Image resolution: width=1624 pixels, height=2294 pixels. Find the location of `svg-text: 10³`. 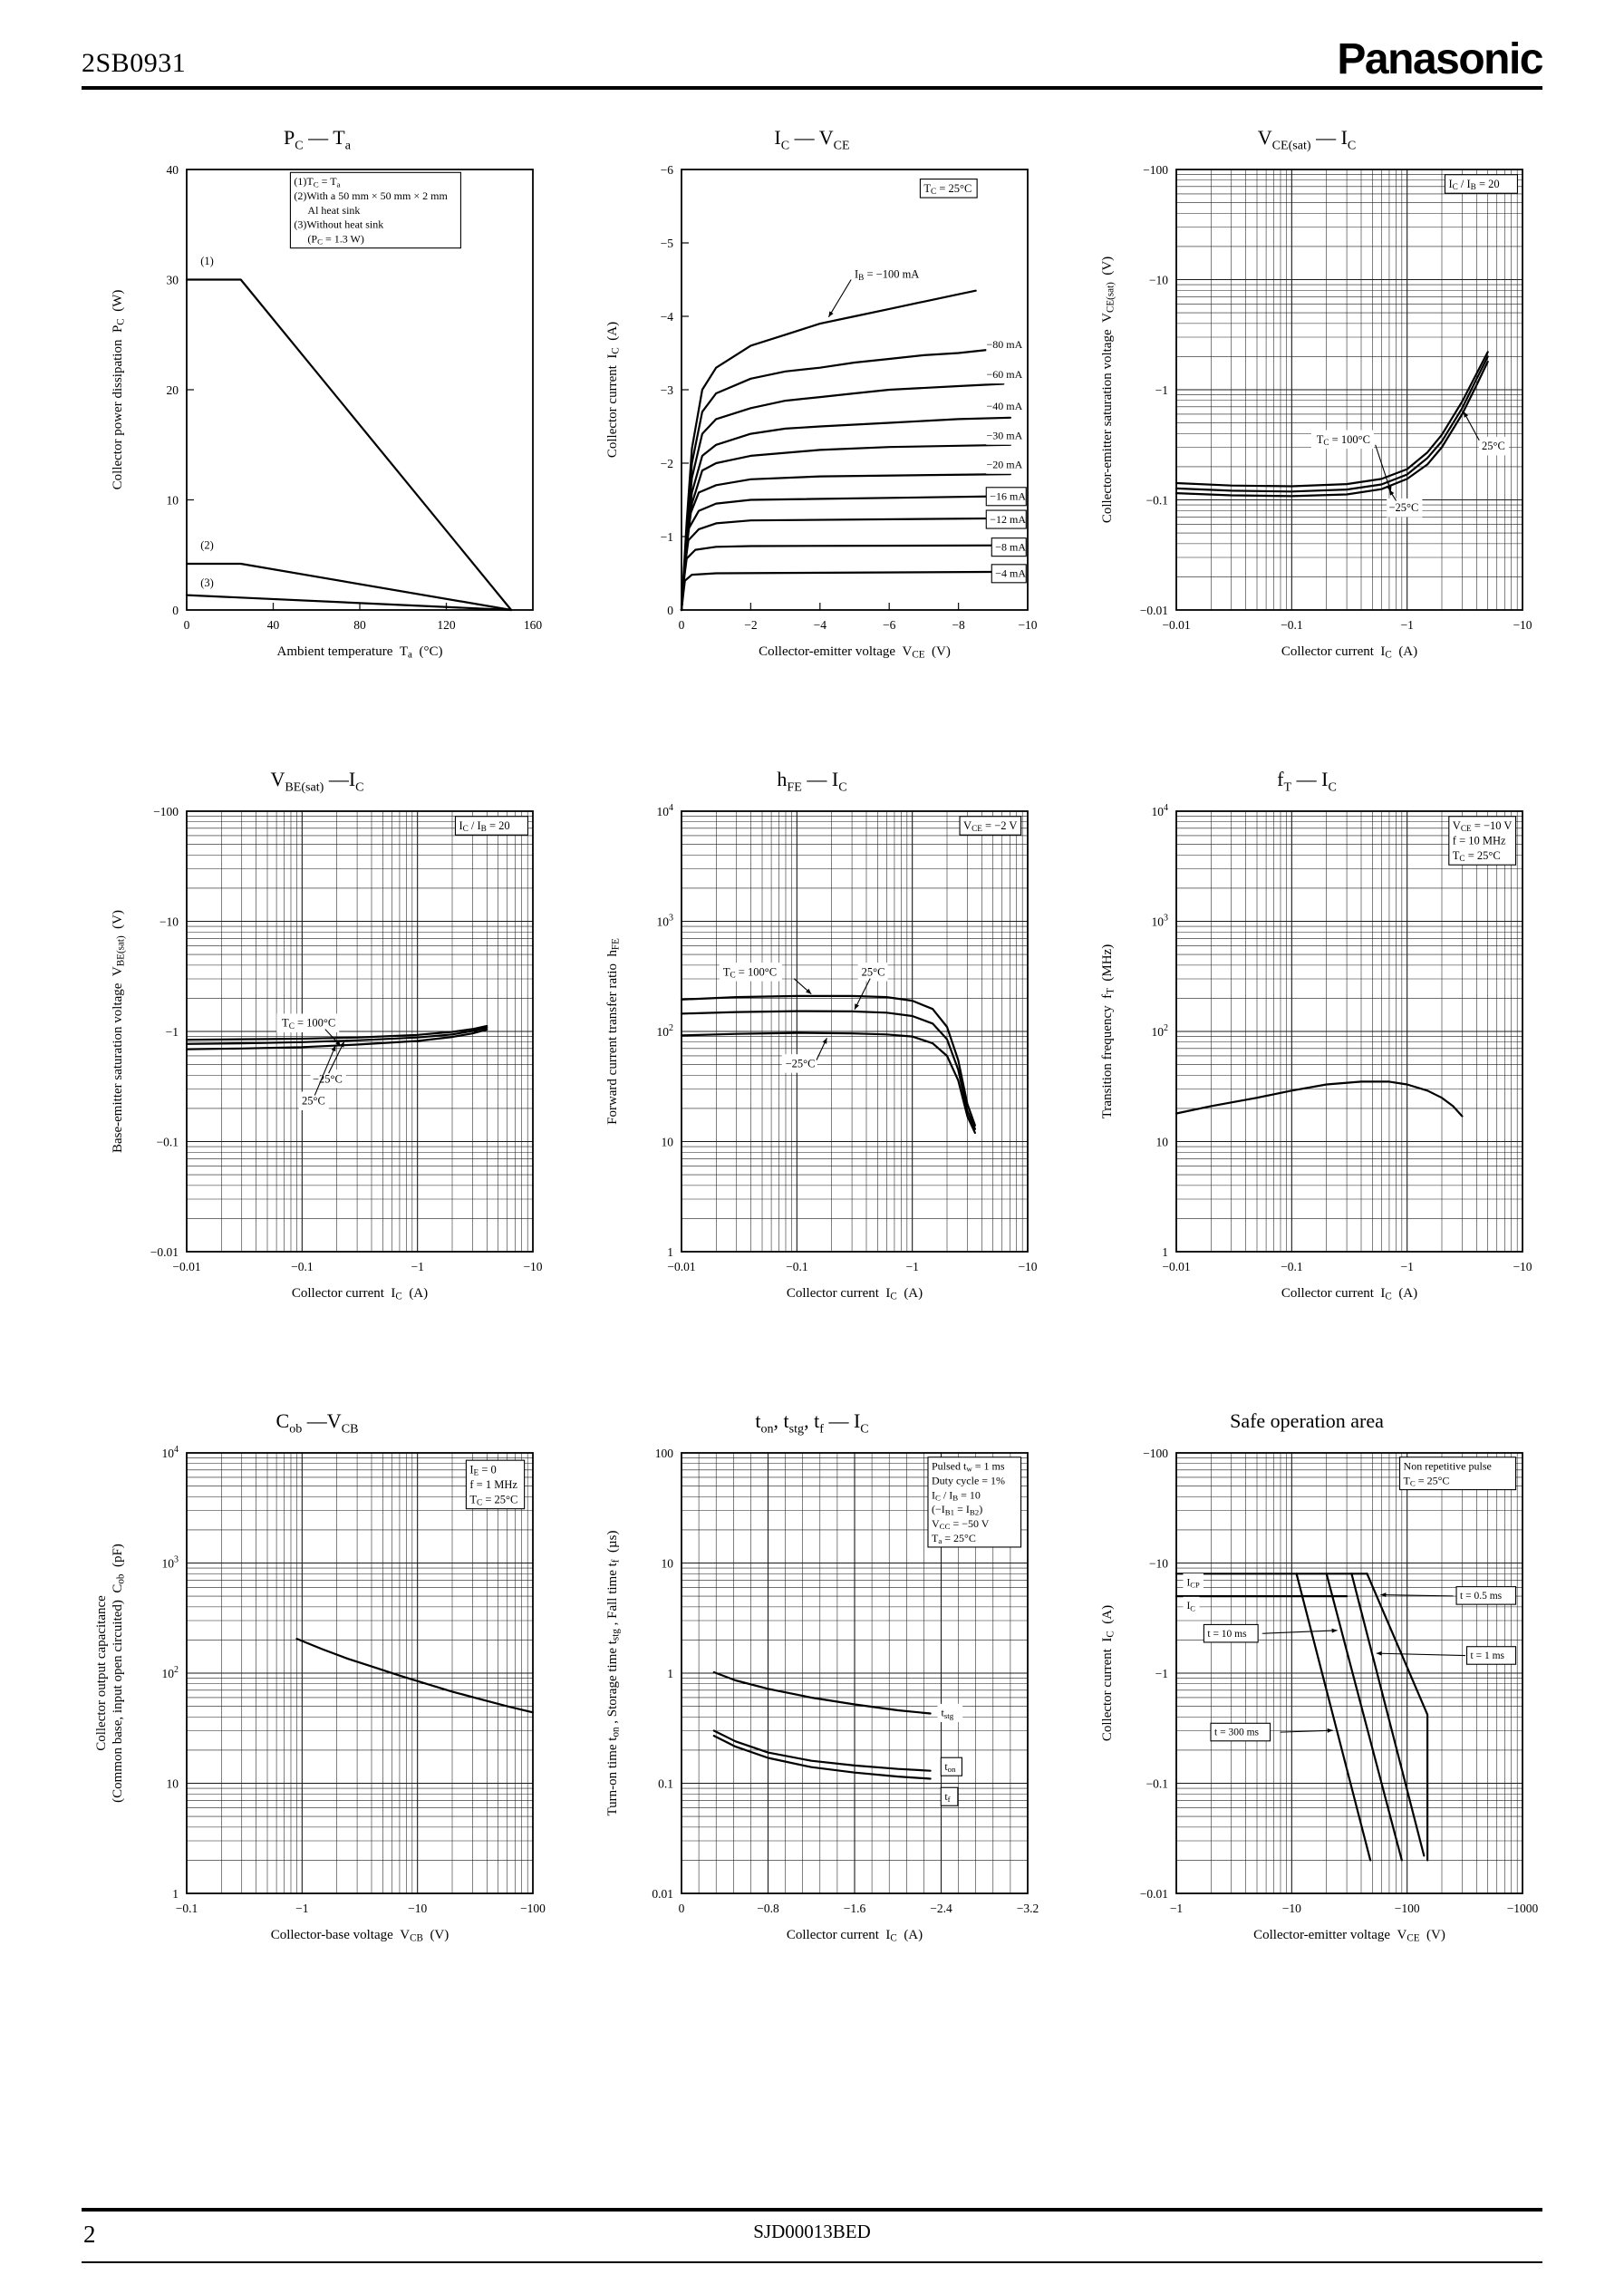

svg-text: 10³ is located at coordinates (1160, 921).